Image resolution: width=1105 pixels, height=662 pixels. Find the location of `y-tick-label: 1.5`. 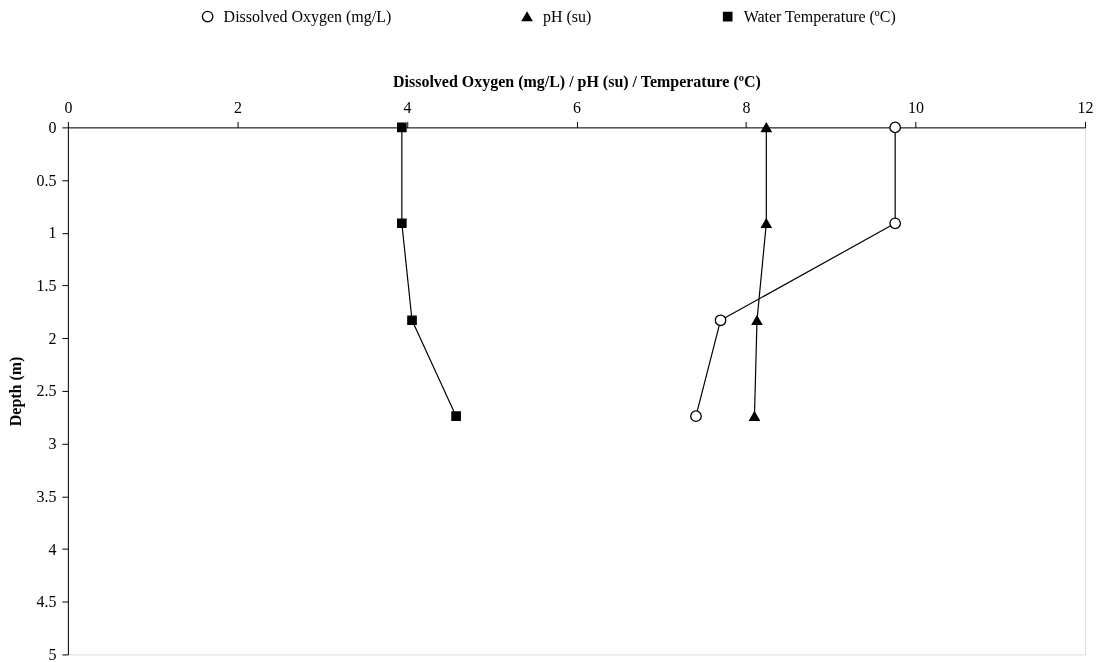

y-tick-label: 1.5 is located at coordinates (46, 285).